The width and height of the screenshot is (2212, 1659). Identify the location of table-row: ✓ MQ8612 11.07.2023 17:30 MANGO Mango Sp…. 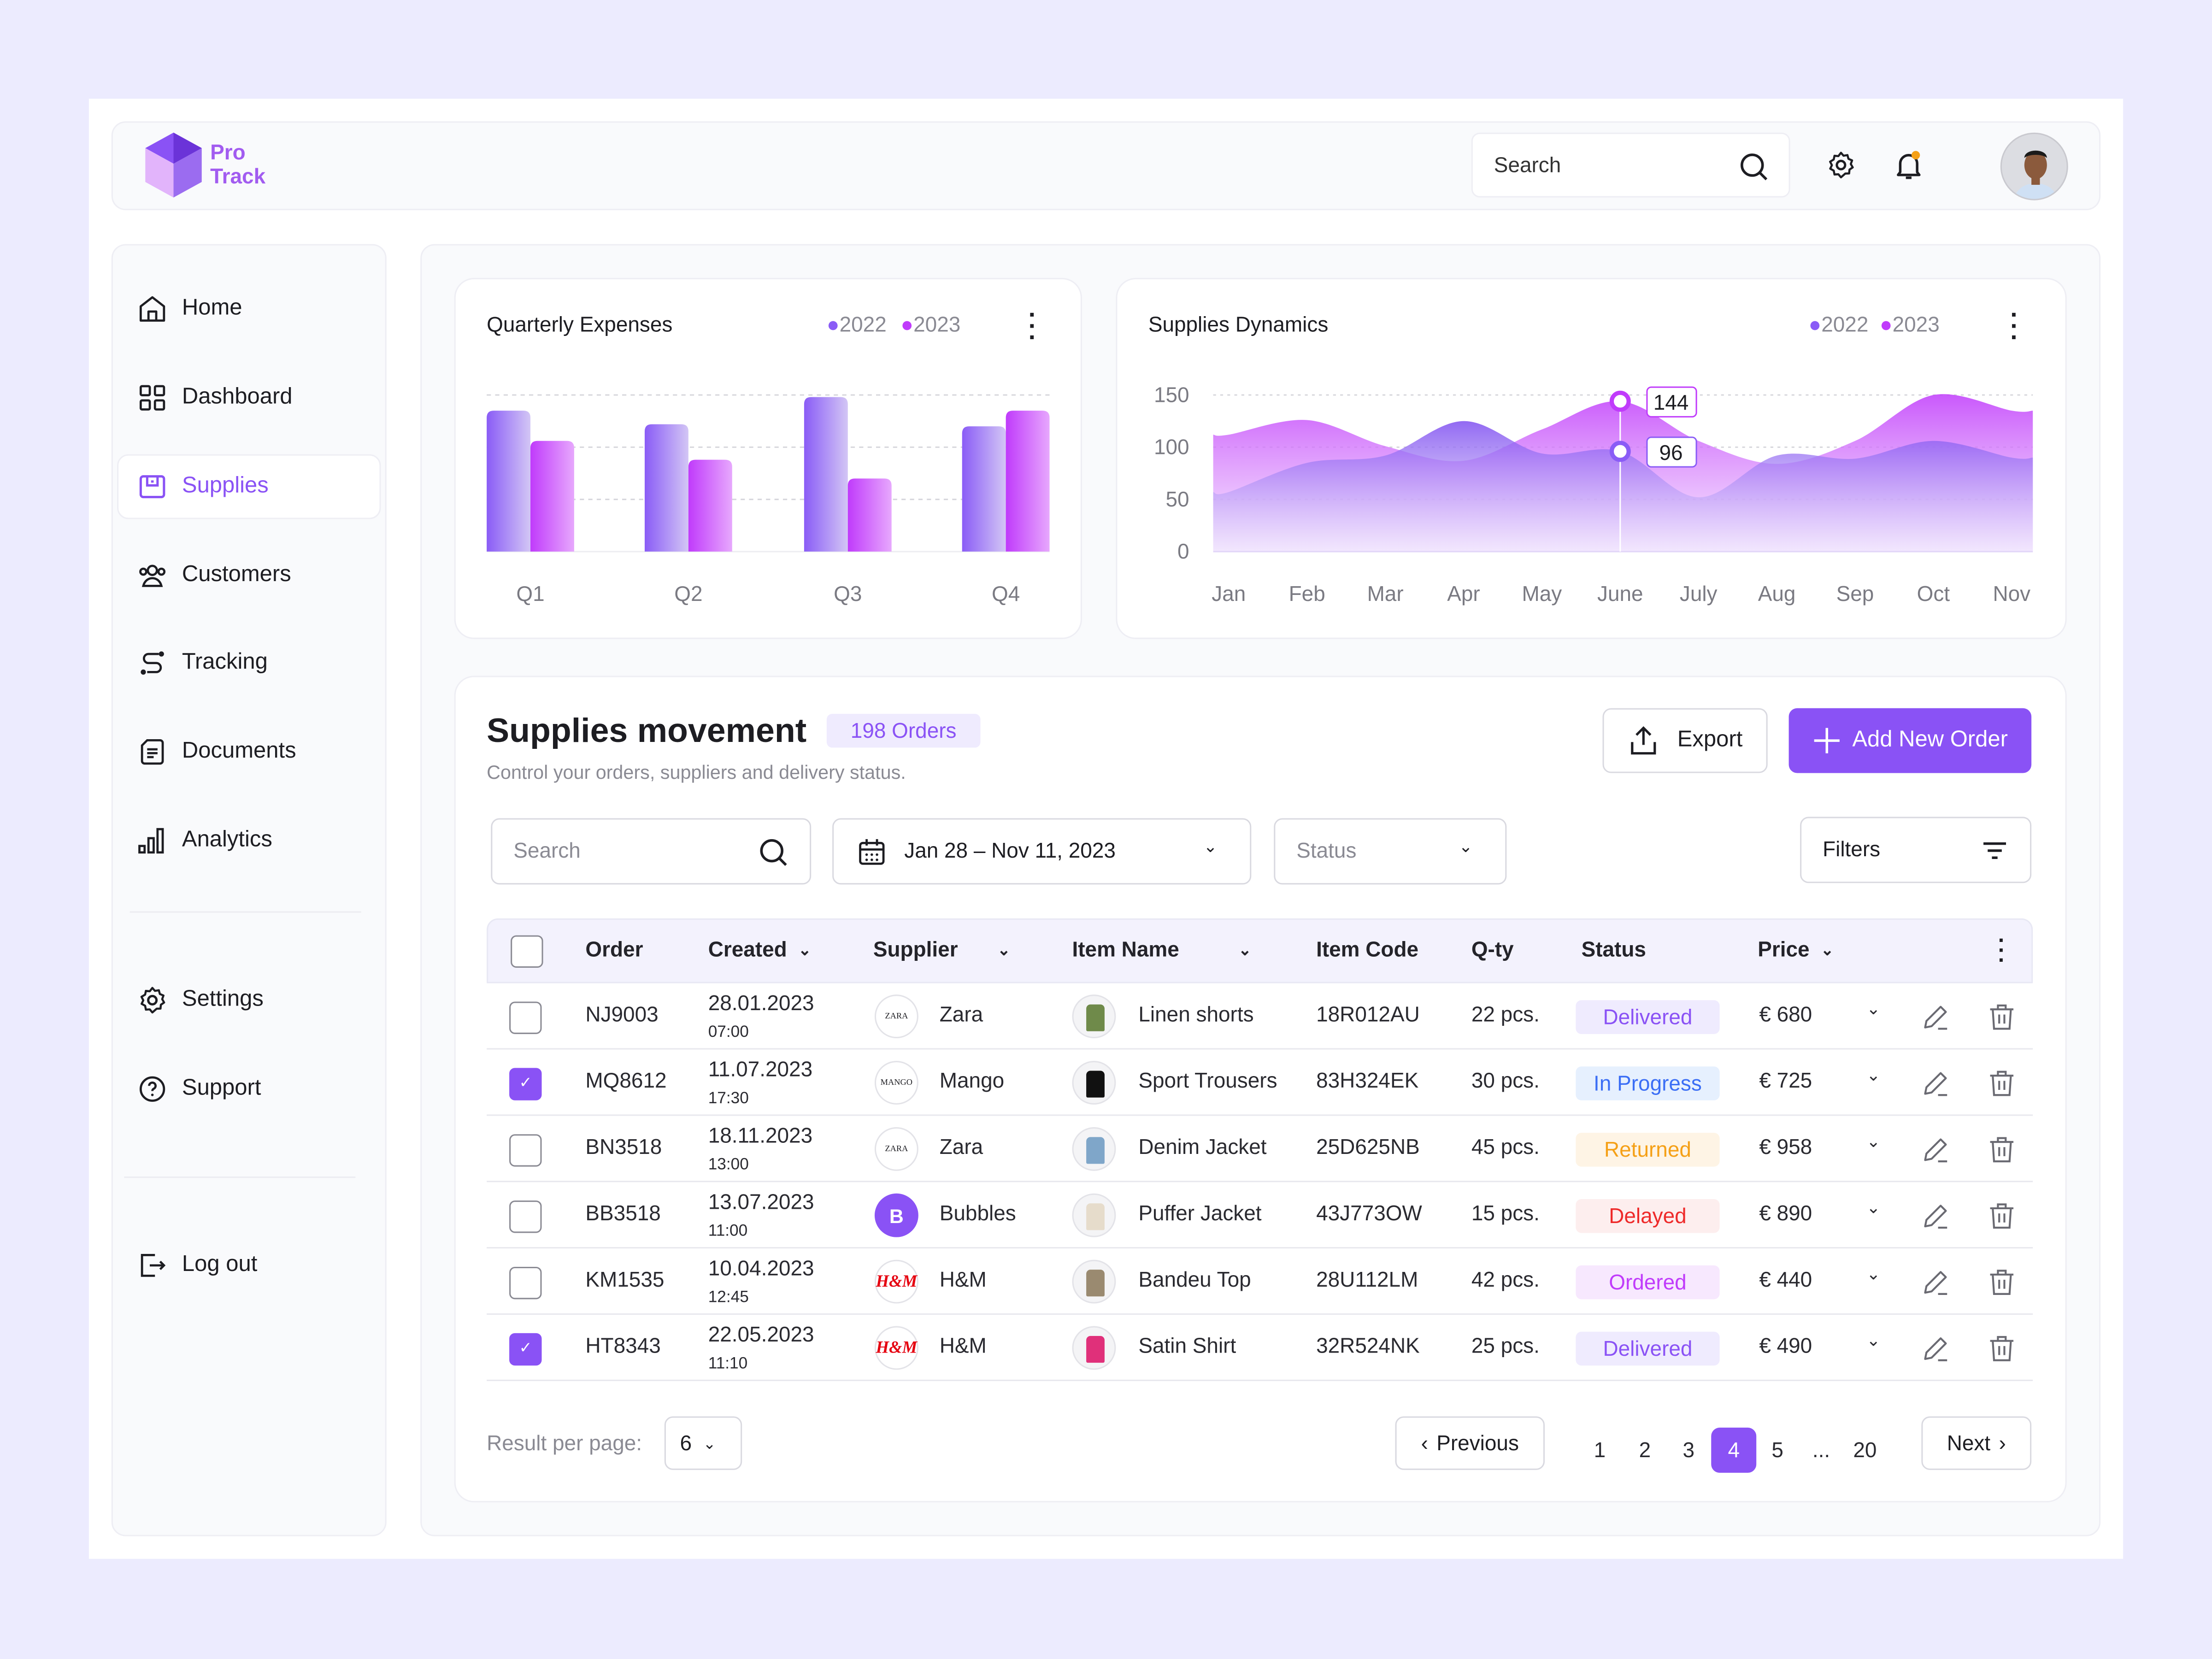
(1260, 1083).